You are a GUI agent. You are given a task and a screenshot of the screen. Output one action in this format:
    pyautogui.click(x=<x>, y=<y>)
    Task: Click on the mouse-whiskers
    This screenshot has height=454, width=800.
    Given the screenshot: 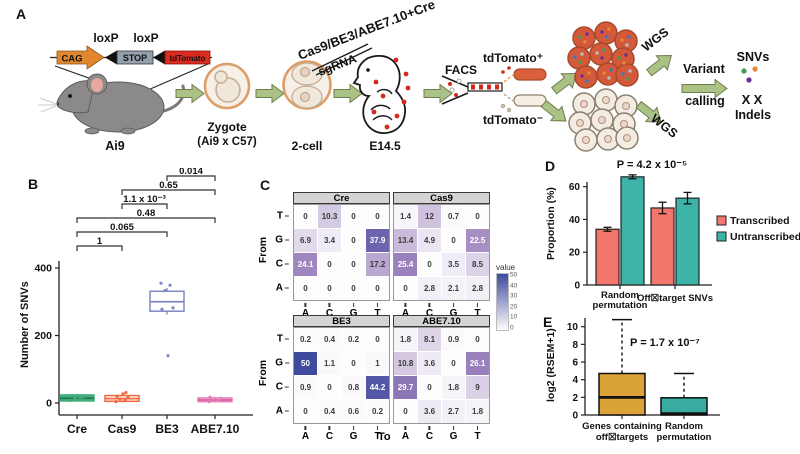 What is the action you would take?
    pyautogui.click(x=47, y=105)
    